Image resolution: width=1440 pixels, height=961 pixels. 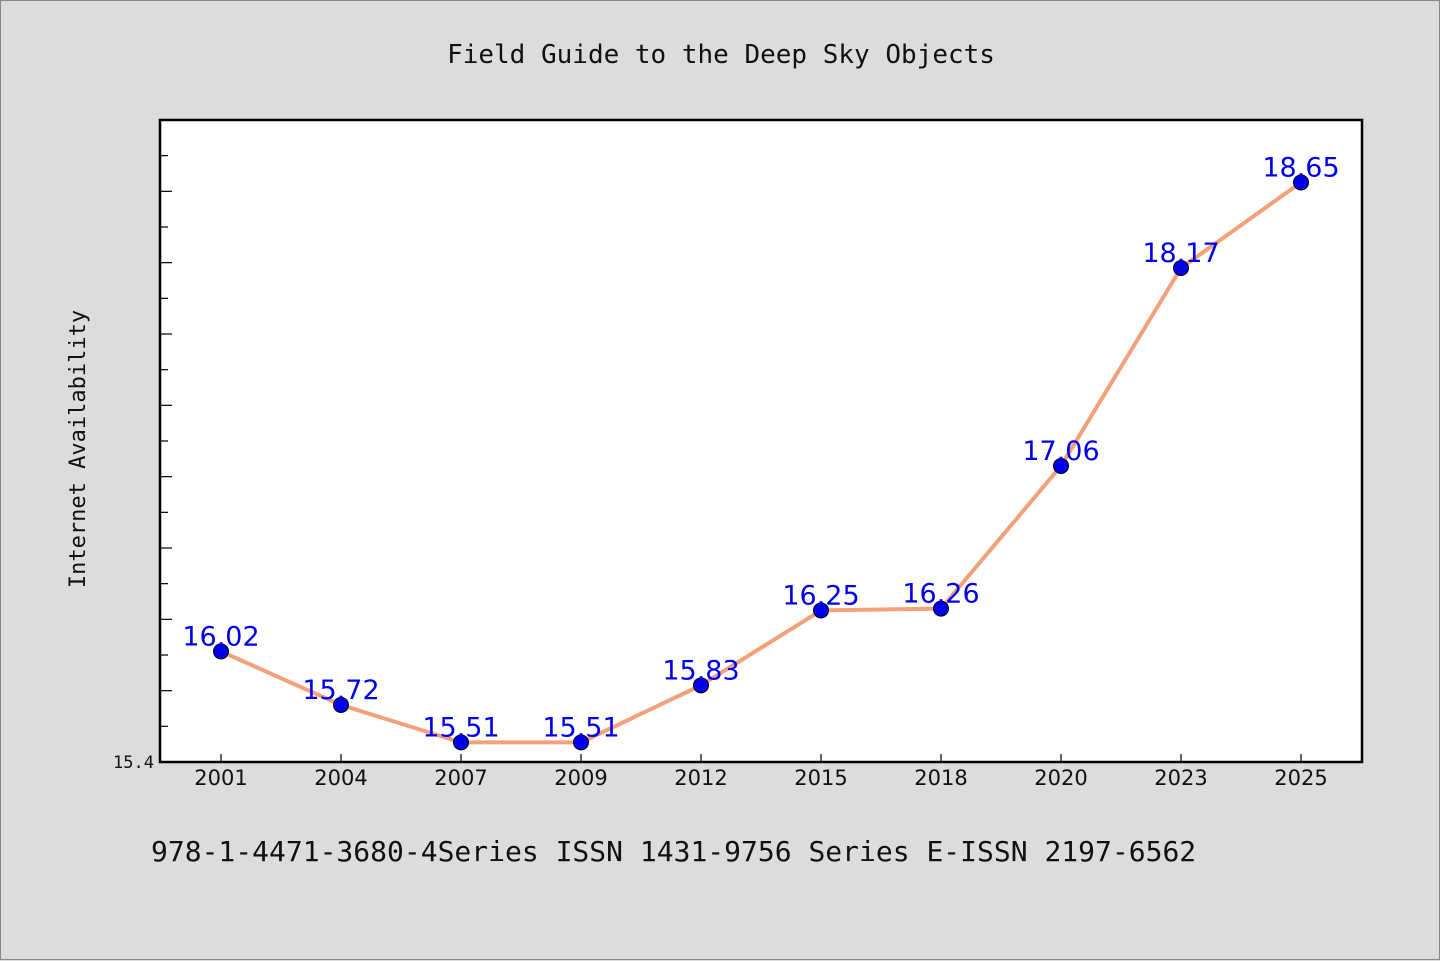 I want to click on x-tick-label: 2025, so click(x=1300, y=778).